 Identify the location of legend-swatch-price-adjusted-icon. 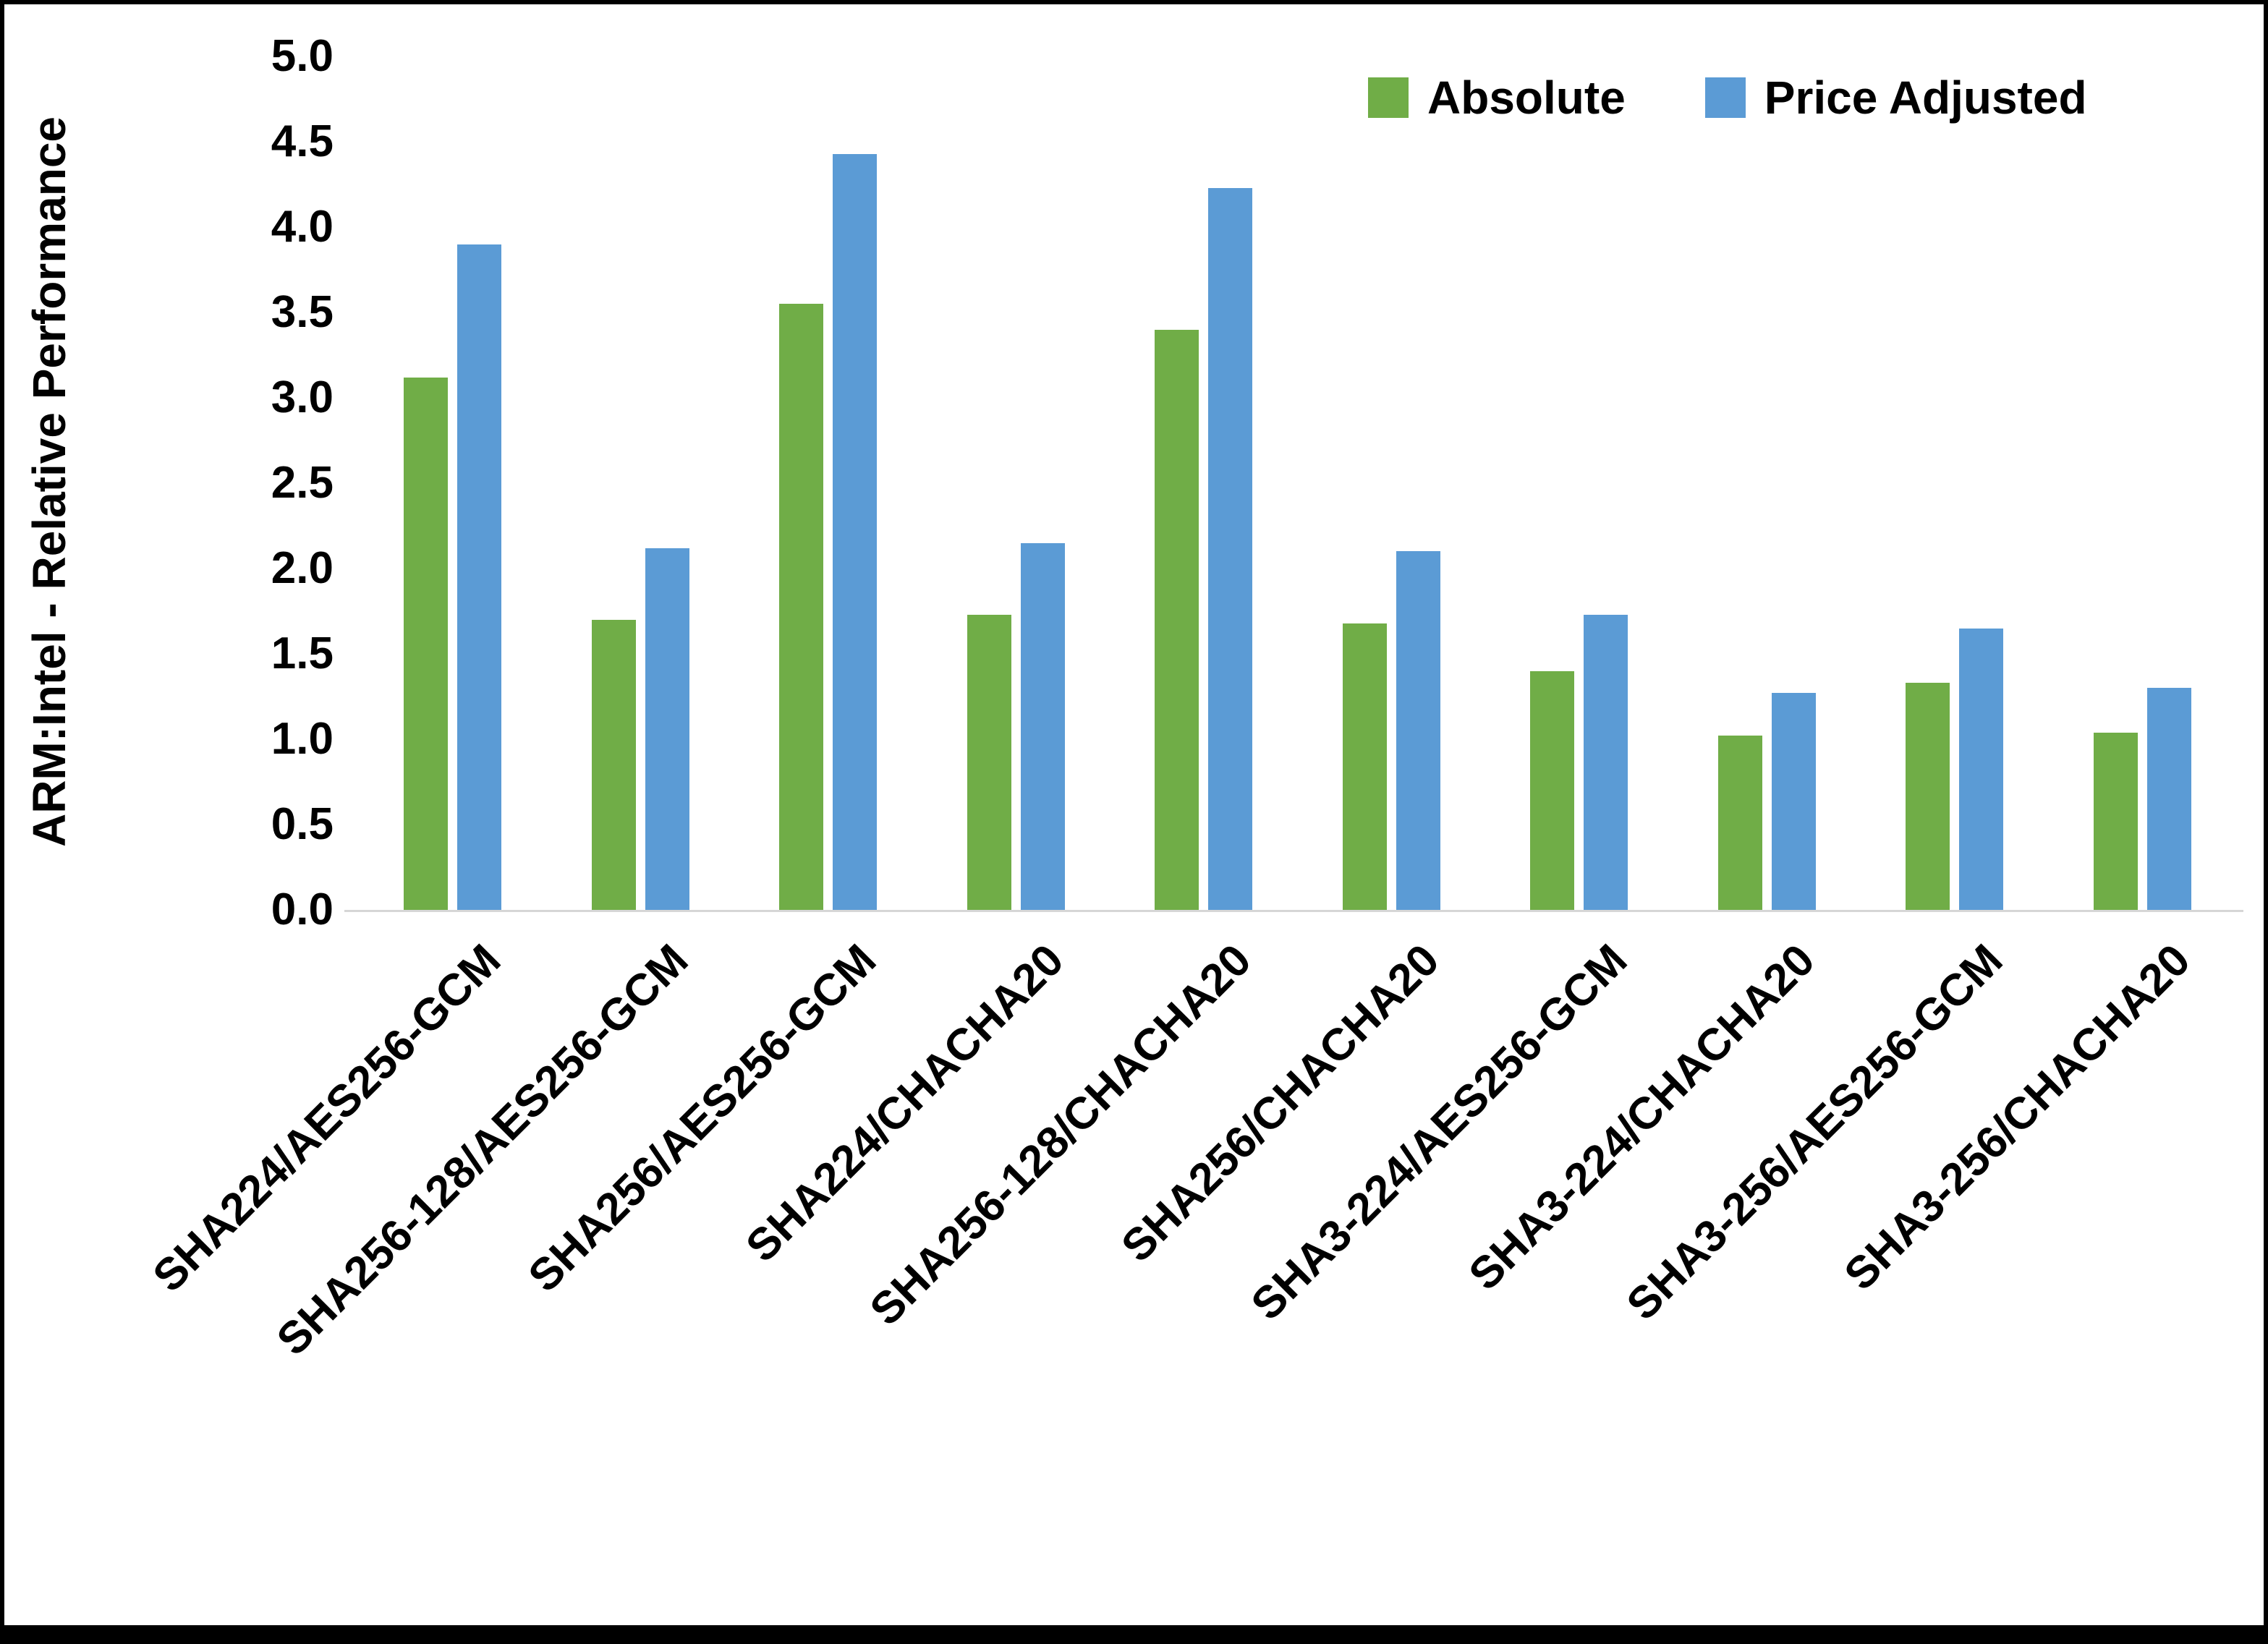
(1725, 97).